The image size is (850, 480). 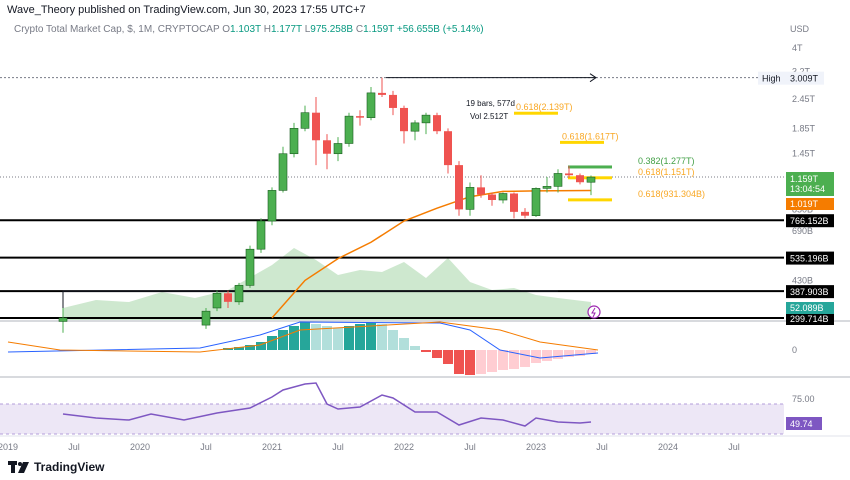 I want to click on time-tick-label: 2019, so click(x=9, y=447).